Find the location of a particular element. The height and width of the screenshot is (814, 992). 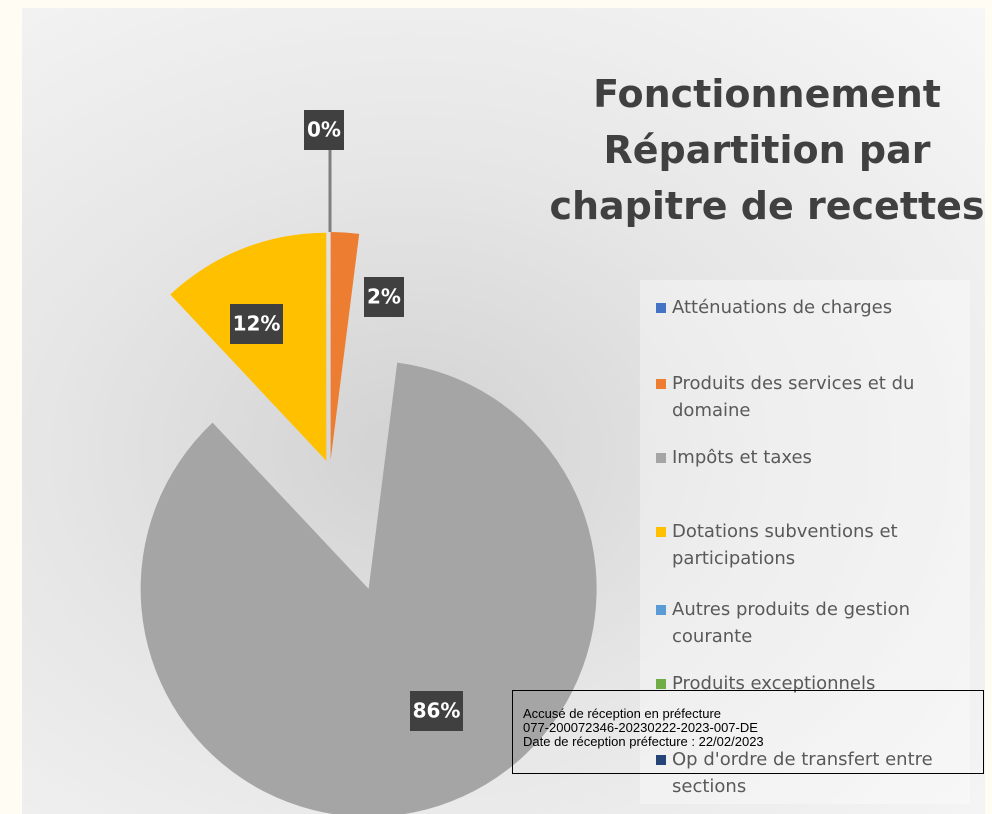

legend-entry: Autres produits de gestion courante is located at coordinates (814, 623).